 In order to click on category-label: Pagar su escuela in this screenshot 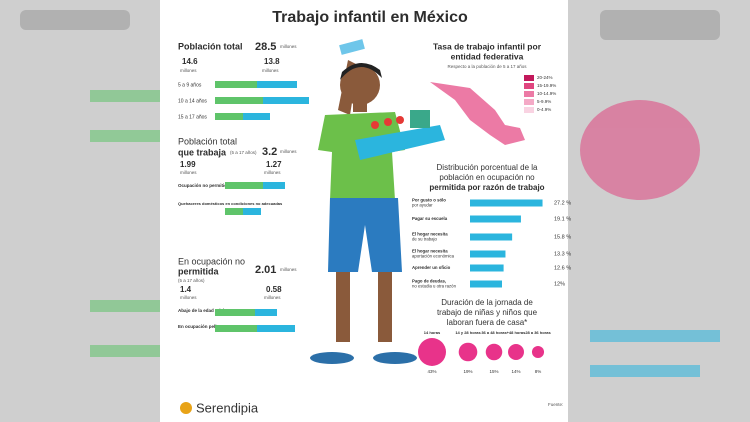, I will do `click(430, 218)`.